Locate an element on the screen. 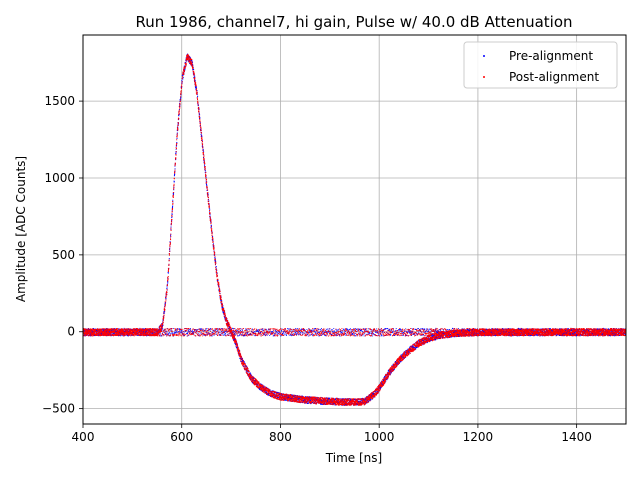 The height and width of the screenshot is (480, 640). x-tick-label-1400: 1400 is located at coordinates (576, 437).